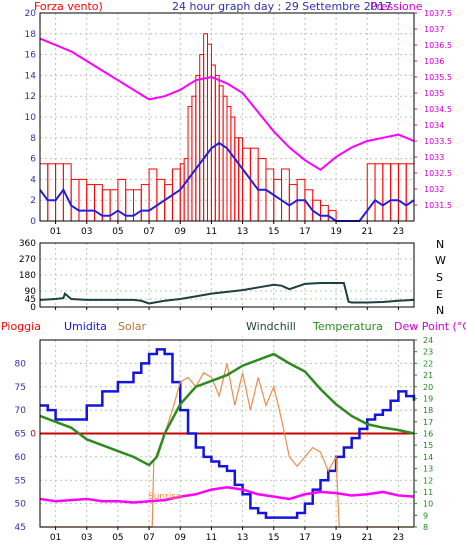  Describe the element at coordinates (428, 457) in the screenshot. I see `y-right-tick-label: 14` at that location.